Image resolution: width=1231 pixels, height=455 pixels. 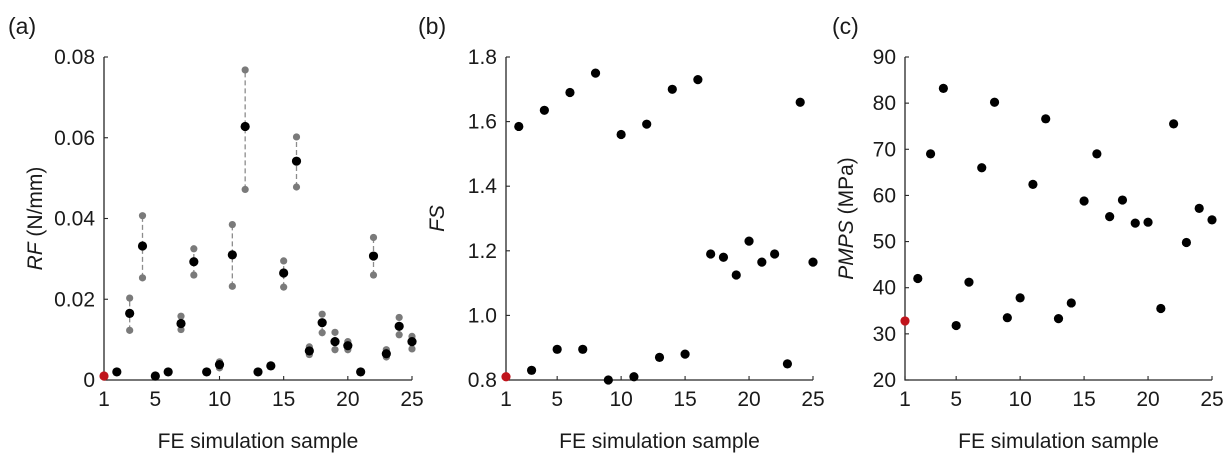 I want to click on baseline-point, so click(x=506, y=377).